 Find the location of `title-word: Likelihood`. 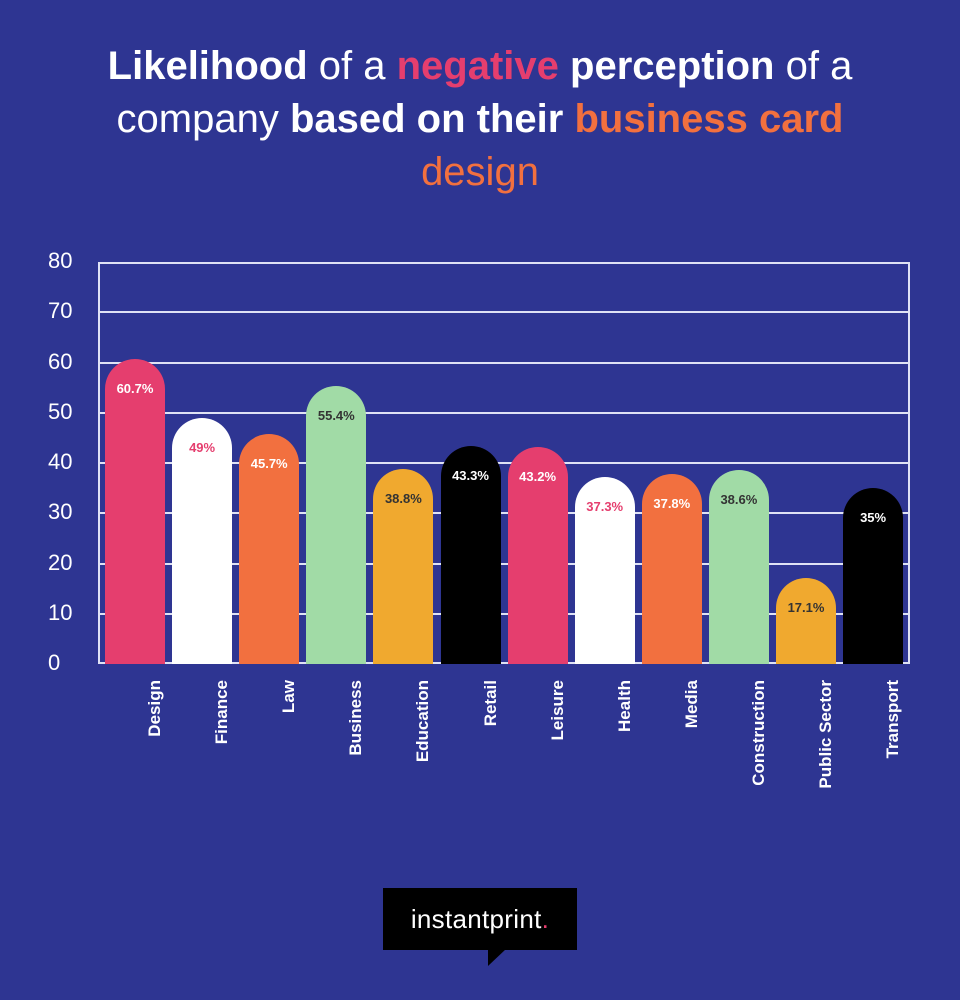

title-word: Likelihood is located at coordinates (207, 66).